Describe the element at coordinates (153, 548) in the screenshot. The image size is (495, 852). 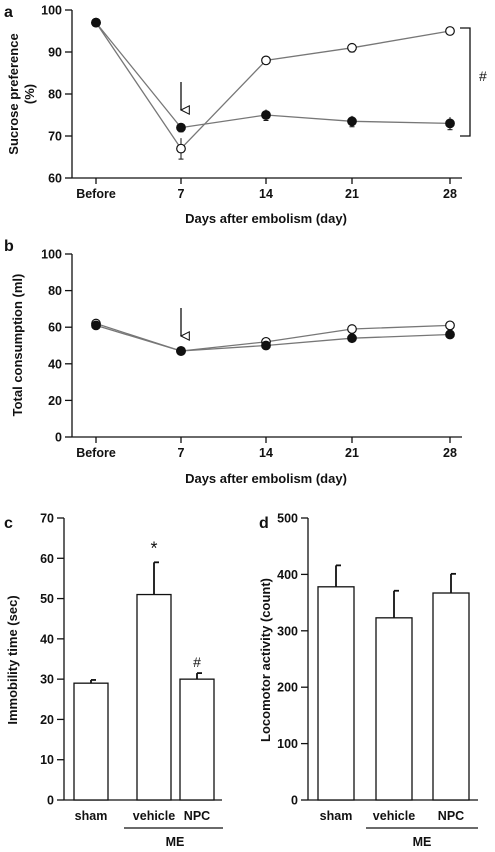
I see `significance-mark: *` at that location.